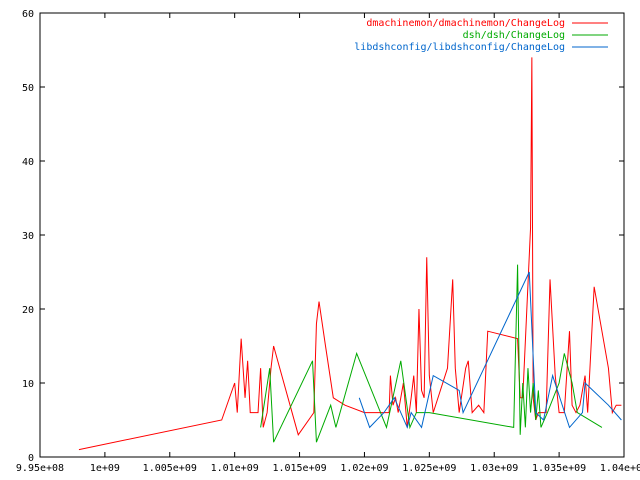 The image size is (640, 480). I want to click on x-tick-label: 1.01e+09, so click(235, 468).